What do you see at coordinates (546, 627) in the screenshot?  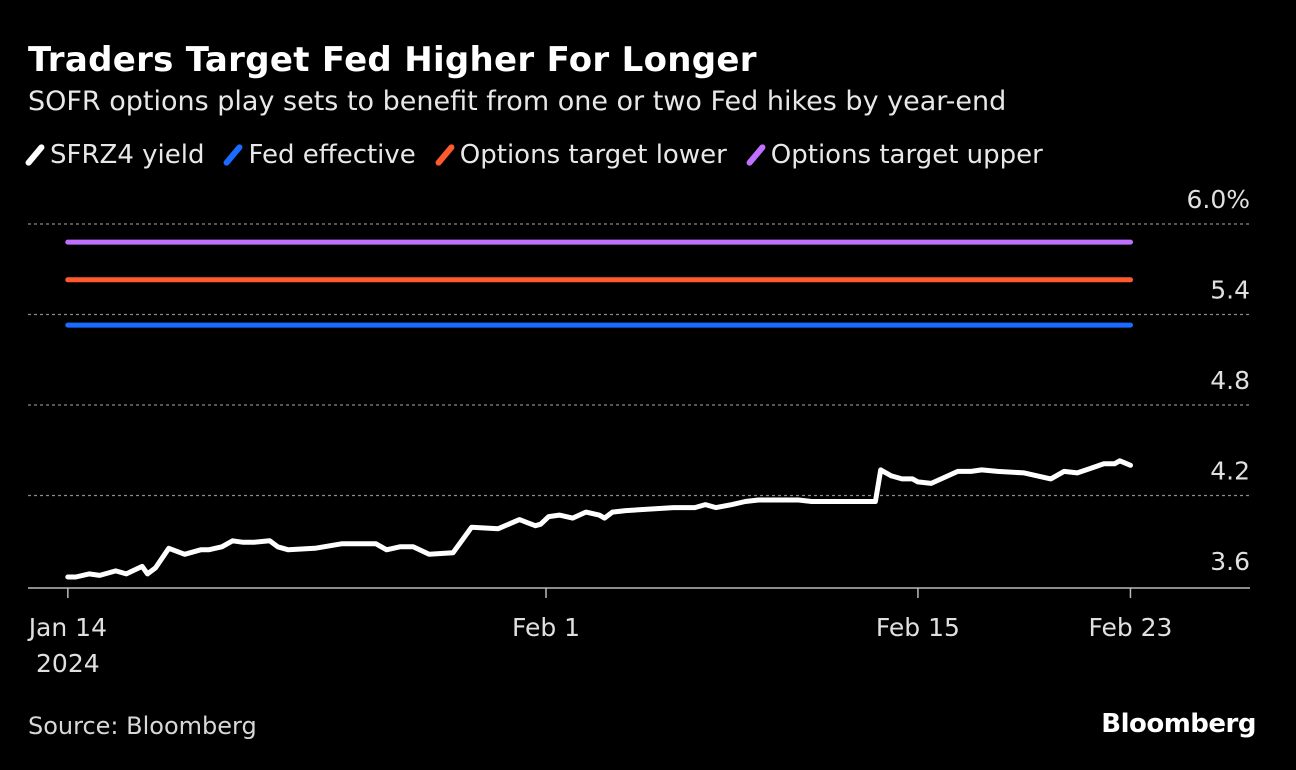 I see `x-tick-label: Feb 1` at bounding box center [546, 627].